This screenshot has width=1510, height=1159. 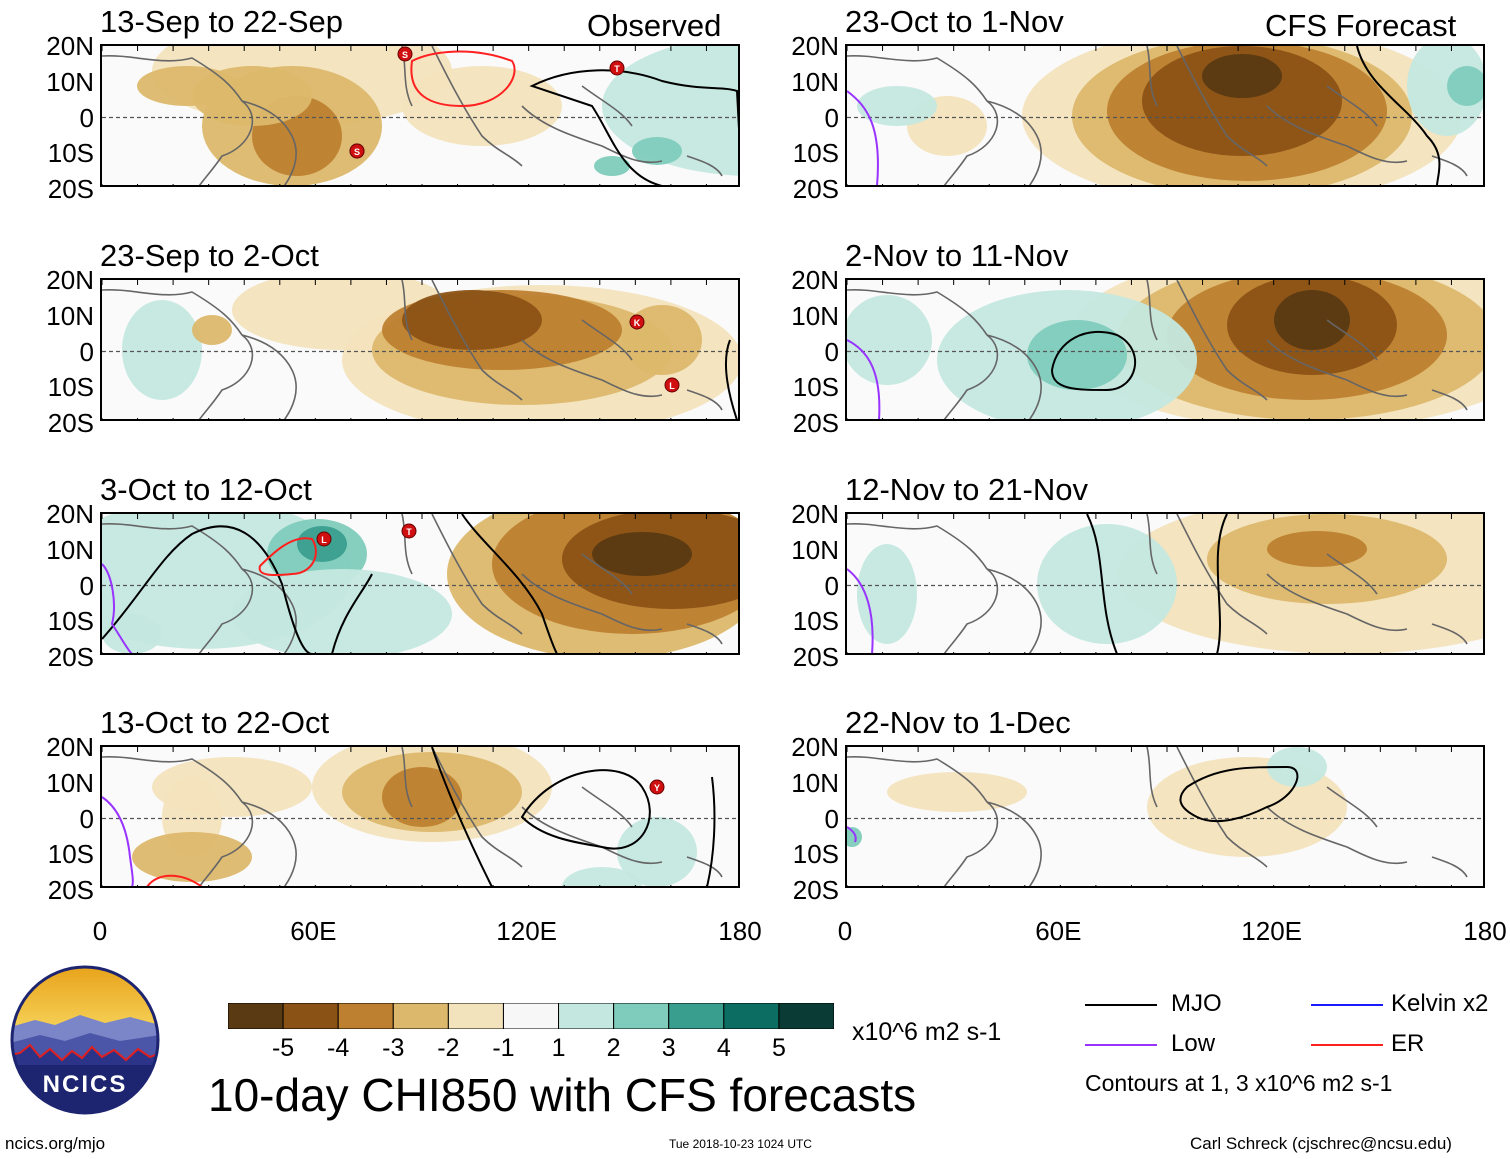 What do you see at coordinates (740, 1144) in the screenshot?
I see `footer-timestamp: Tue 2018-10-23 1024 UTC` at bounding box center [740, 1144].